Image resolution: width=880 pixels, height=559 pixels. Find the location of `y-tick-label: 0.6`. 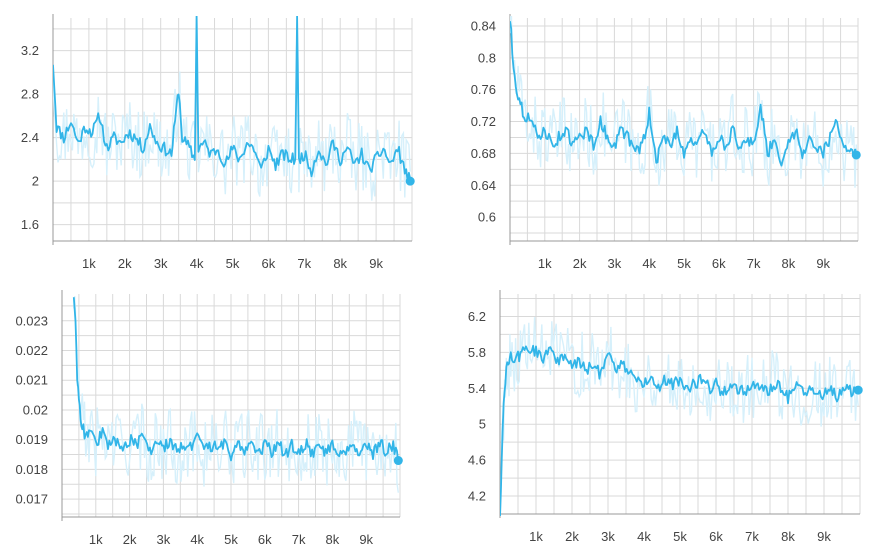

y-tick-label: 0.6 is located at coordinates (487, 217).